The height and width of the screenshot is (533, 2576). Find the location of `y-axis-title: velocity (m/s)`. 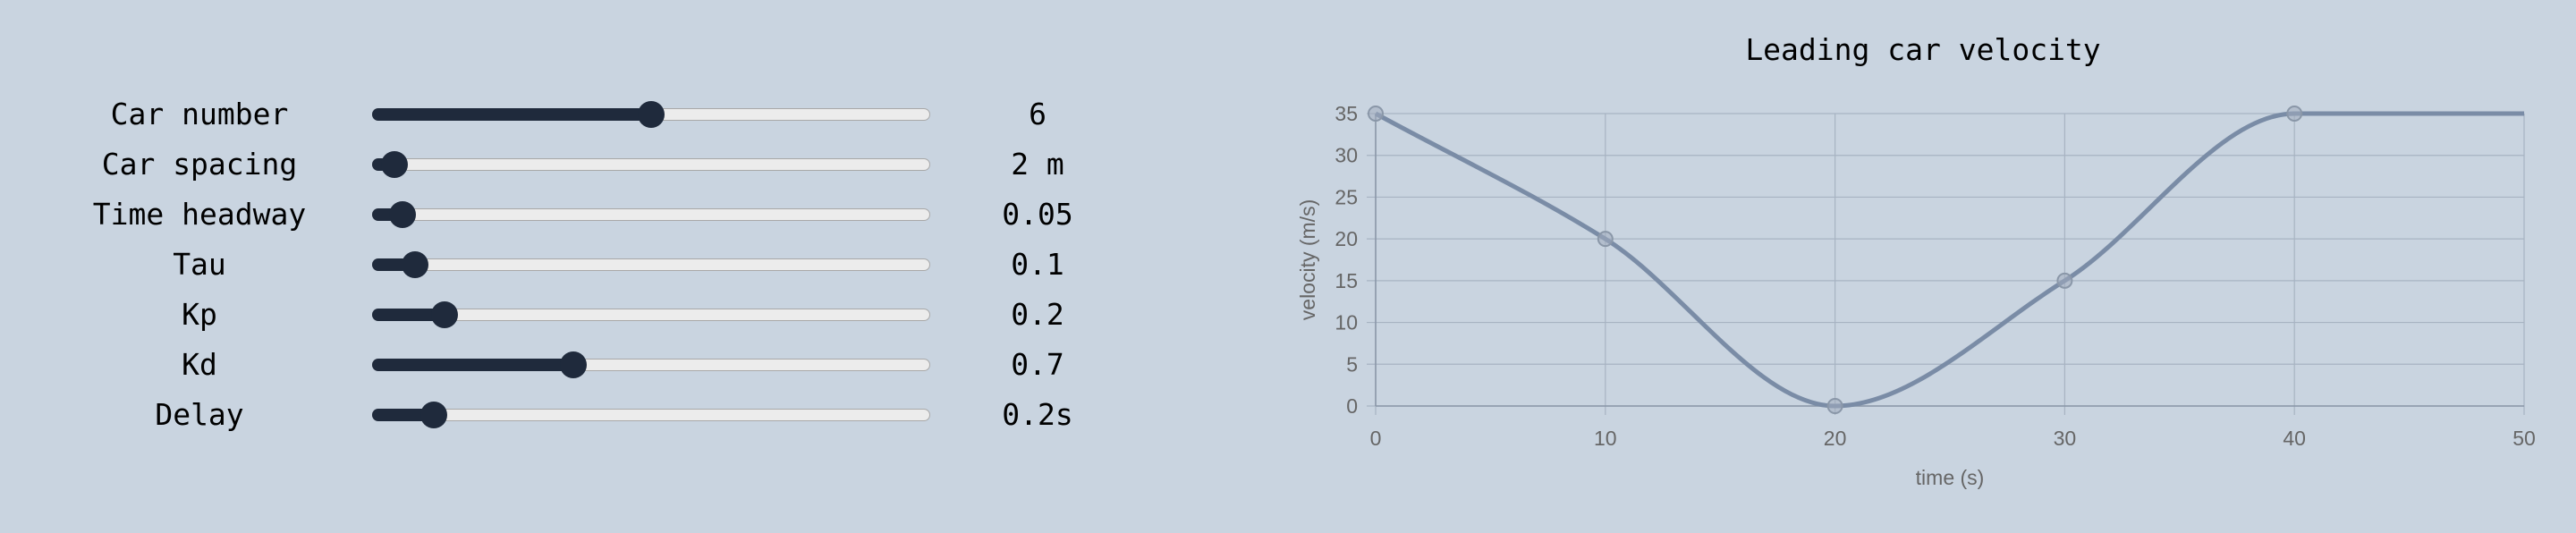

y-axis-title: velocity (m/s) is located at coordinates (1307, 259).